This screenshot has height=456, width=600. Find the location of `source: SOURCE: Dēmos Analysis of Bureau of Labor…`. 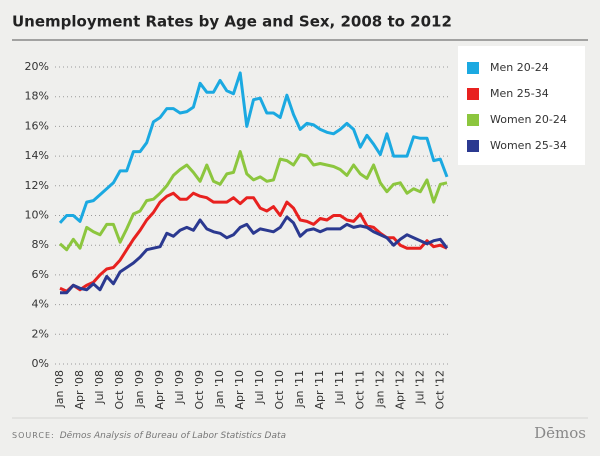

source: SOURCE: Dēmos Analysis of Bureau of Labor… is located at coordinates (149, 436).